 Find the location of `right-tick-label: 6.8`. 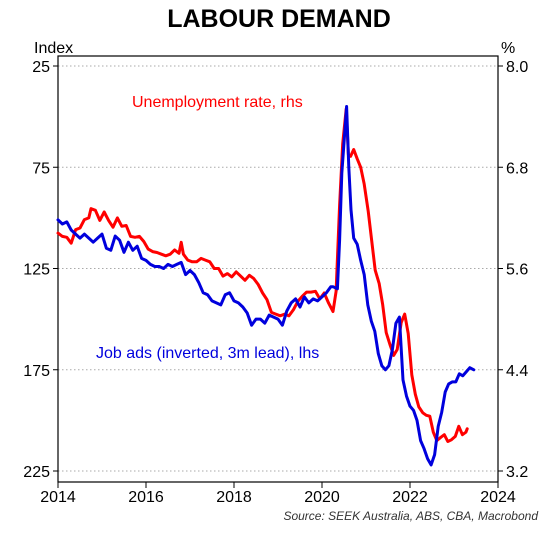

right-tick-label: 6.8 is located at coordinates (517, 168).